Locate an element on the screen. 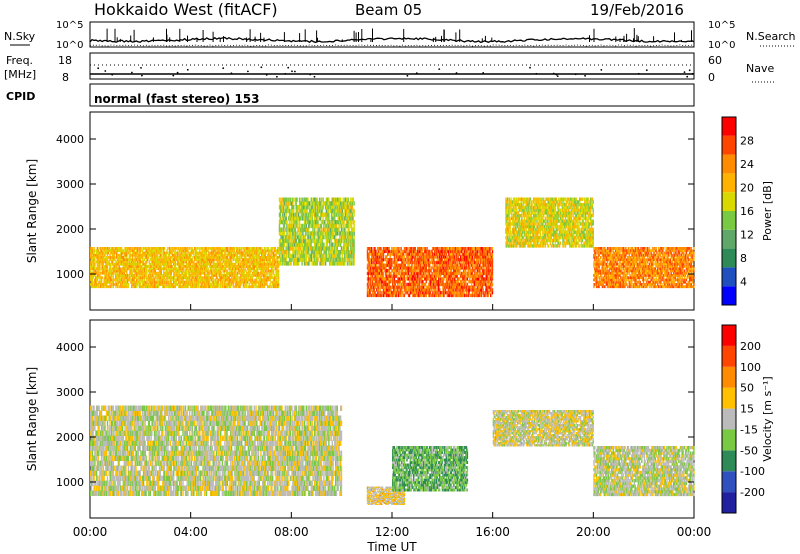  velocity-colorbar-tick-0: 200 is located at coordinates (750, 346).